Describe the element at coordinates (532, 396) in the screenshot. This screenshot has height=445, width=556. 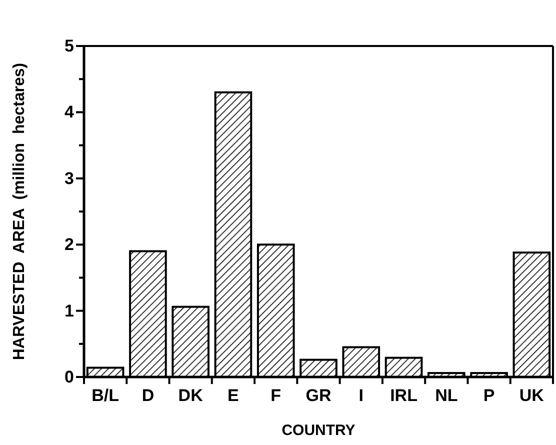
I see `x-tick-label: UK` at that location.